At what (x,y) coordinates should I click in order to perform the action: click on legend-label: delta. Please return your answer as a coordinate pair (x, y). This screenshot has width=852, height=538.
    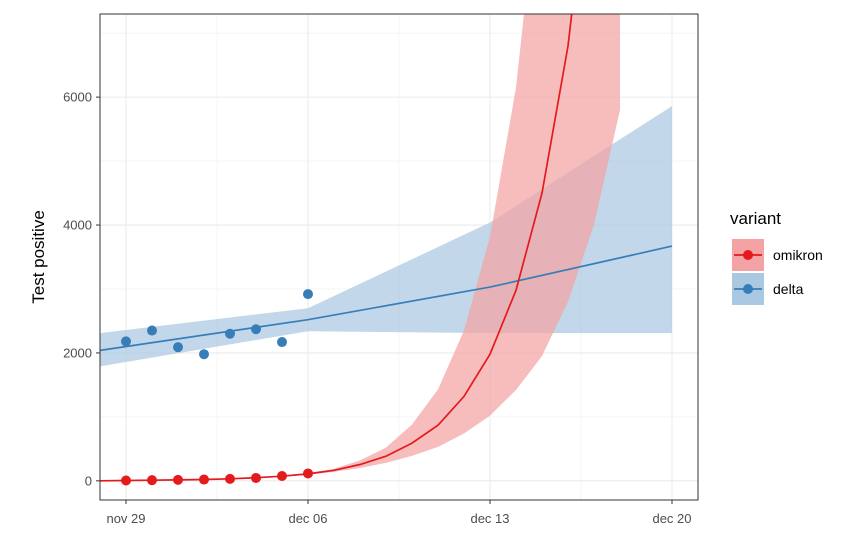
    Looking at the image, I should click on (788, 289).